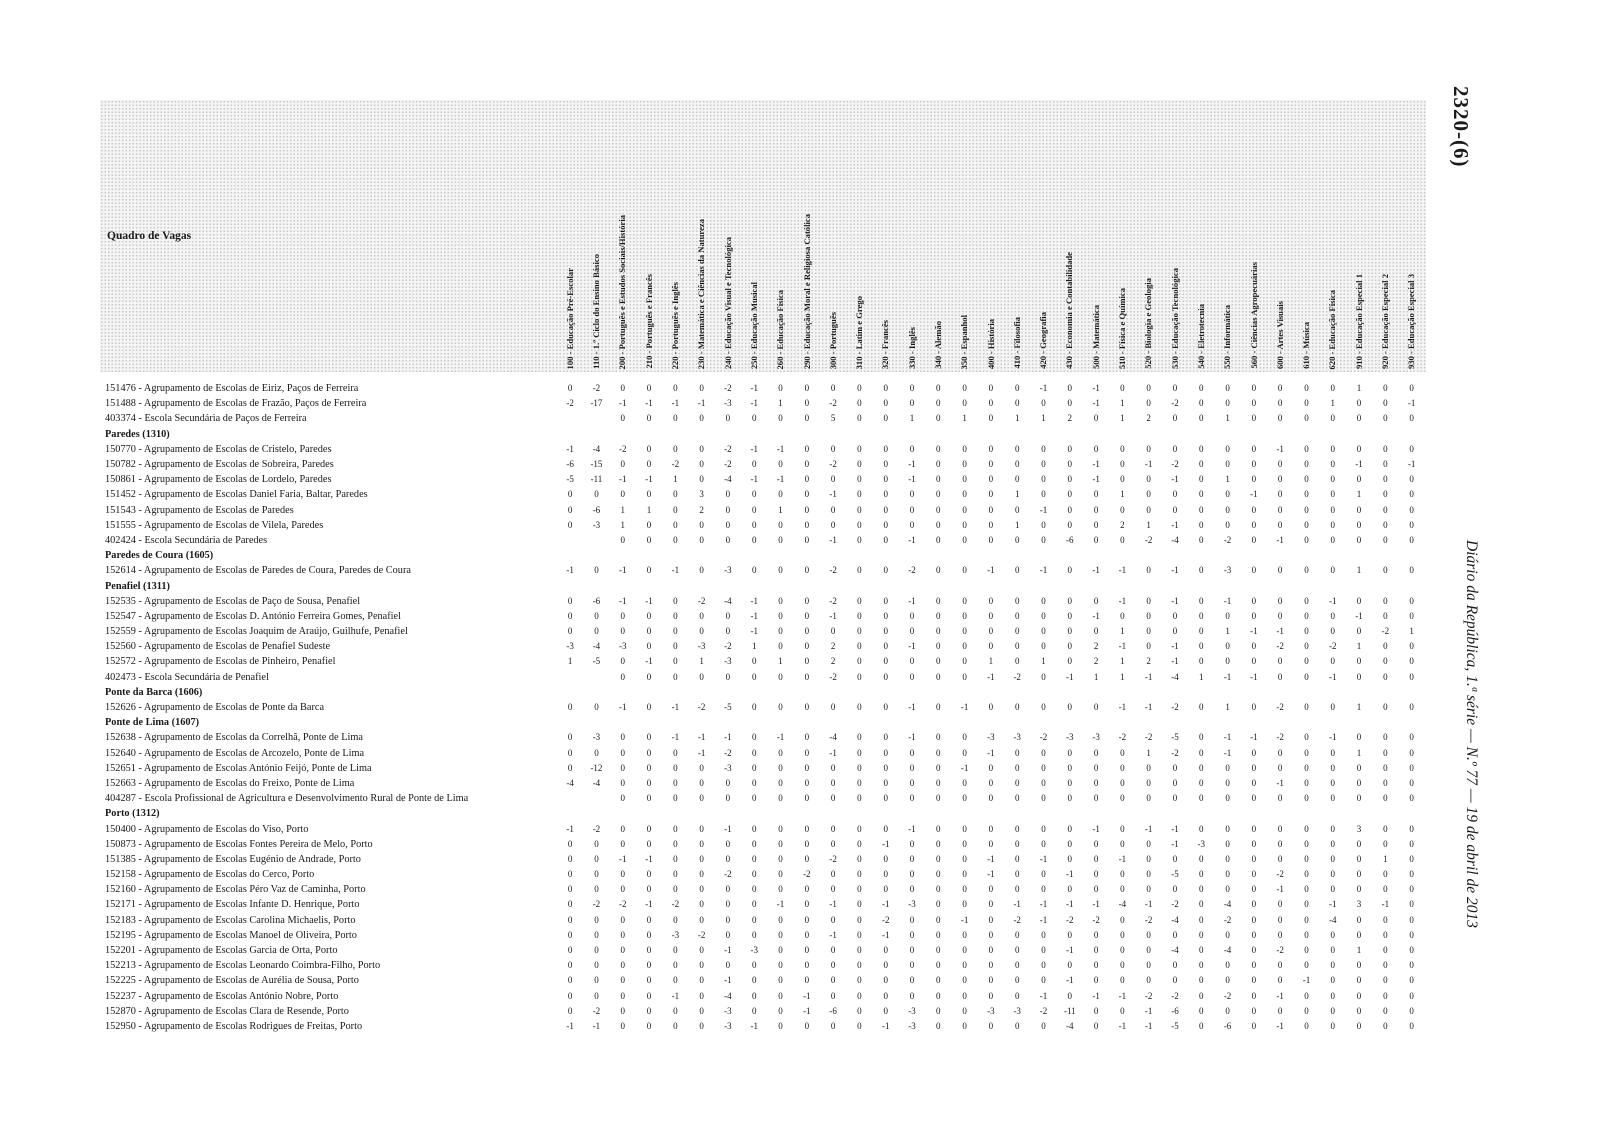 This screenshot has height=1131, width=1600. I want to click on column-header: 930 - Educação Especial 3, so click(1412, 321).